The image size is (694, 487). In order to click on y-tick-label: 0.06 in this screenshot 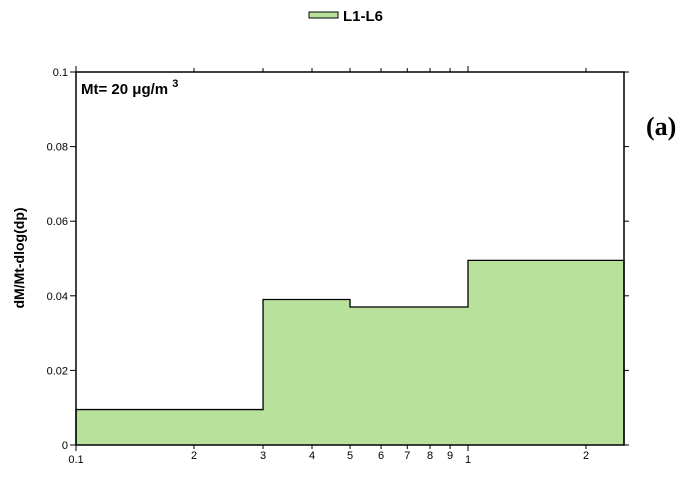, I will do `click(57, 222)`.